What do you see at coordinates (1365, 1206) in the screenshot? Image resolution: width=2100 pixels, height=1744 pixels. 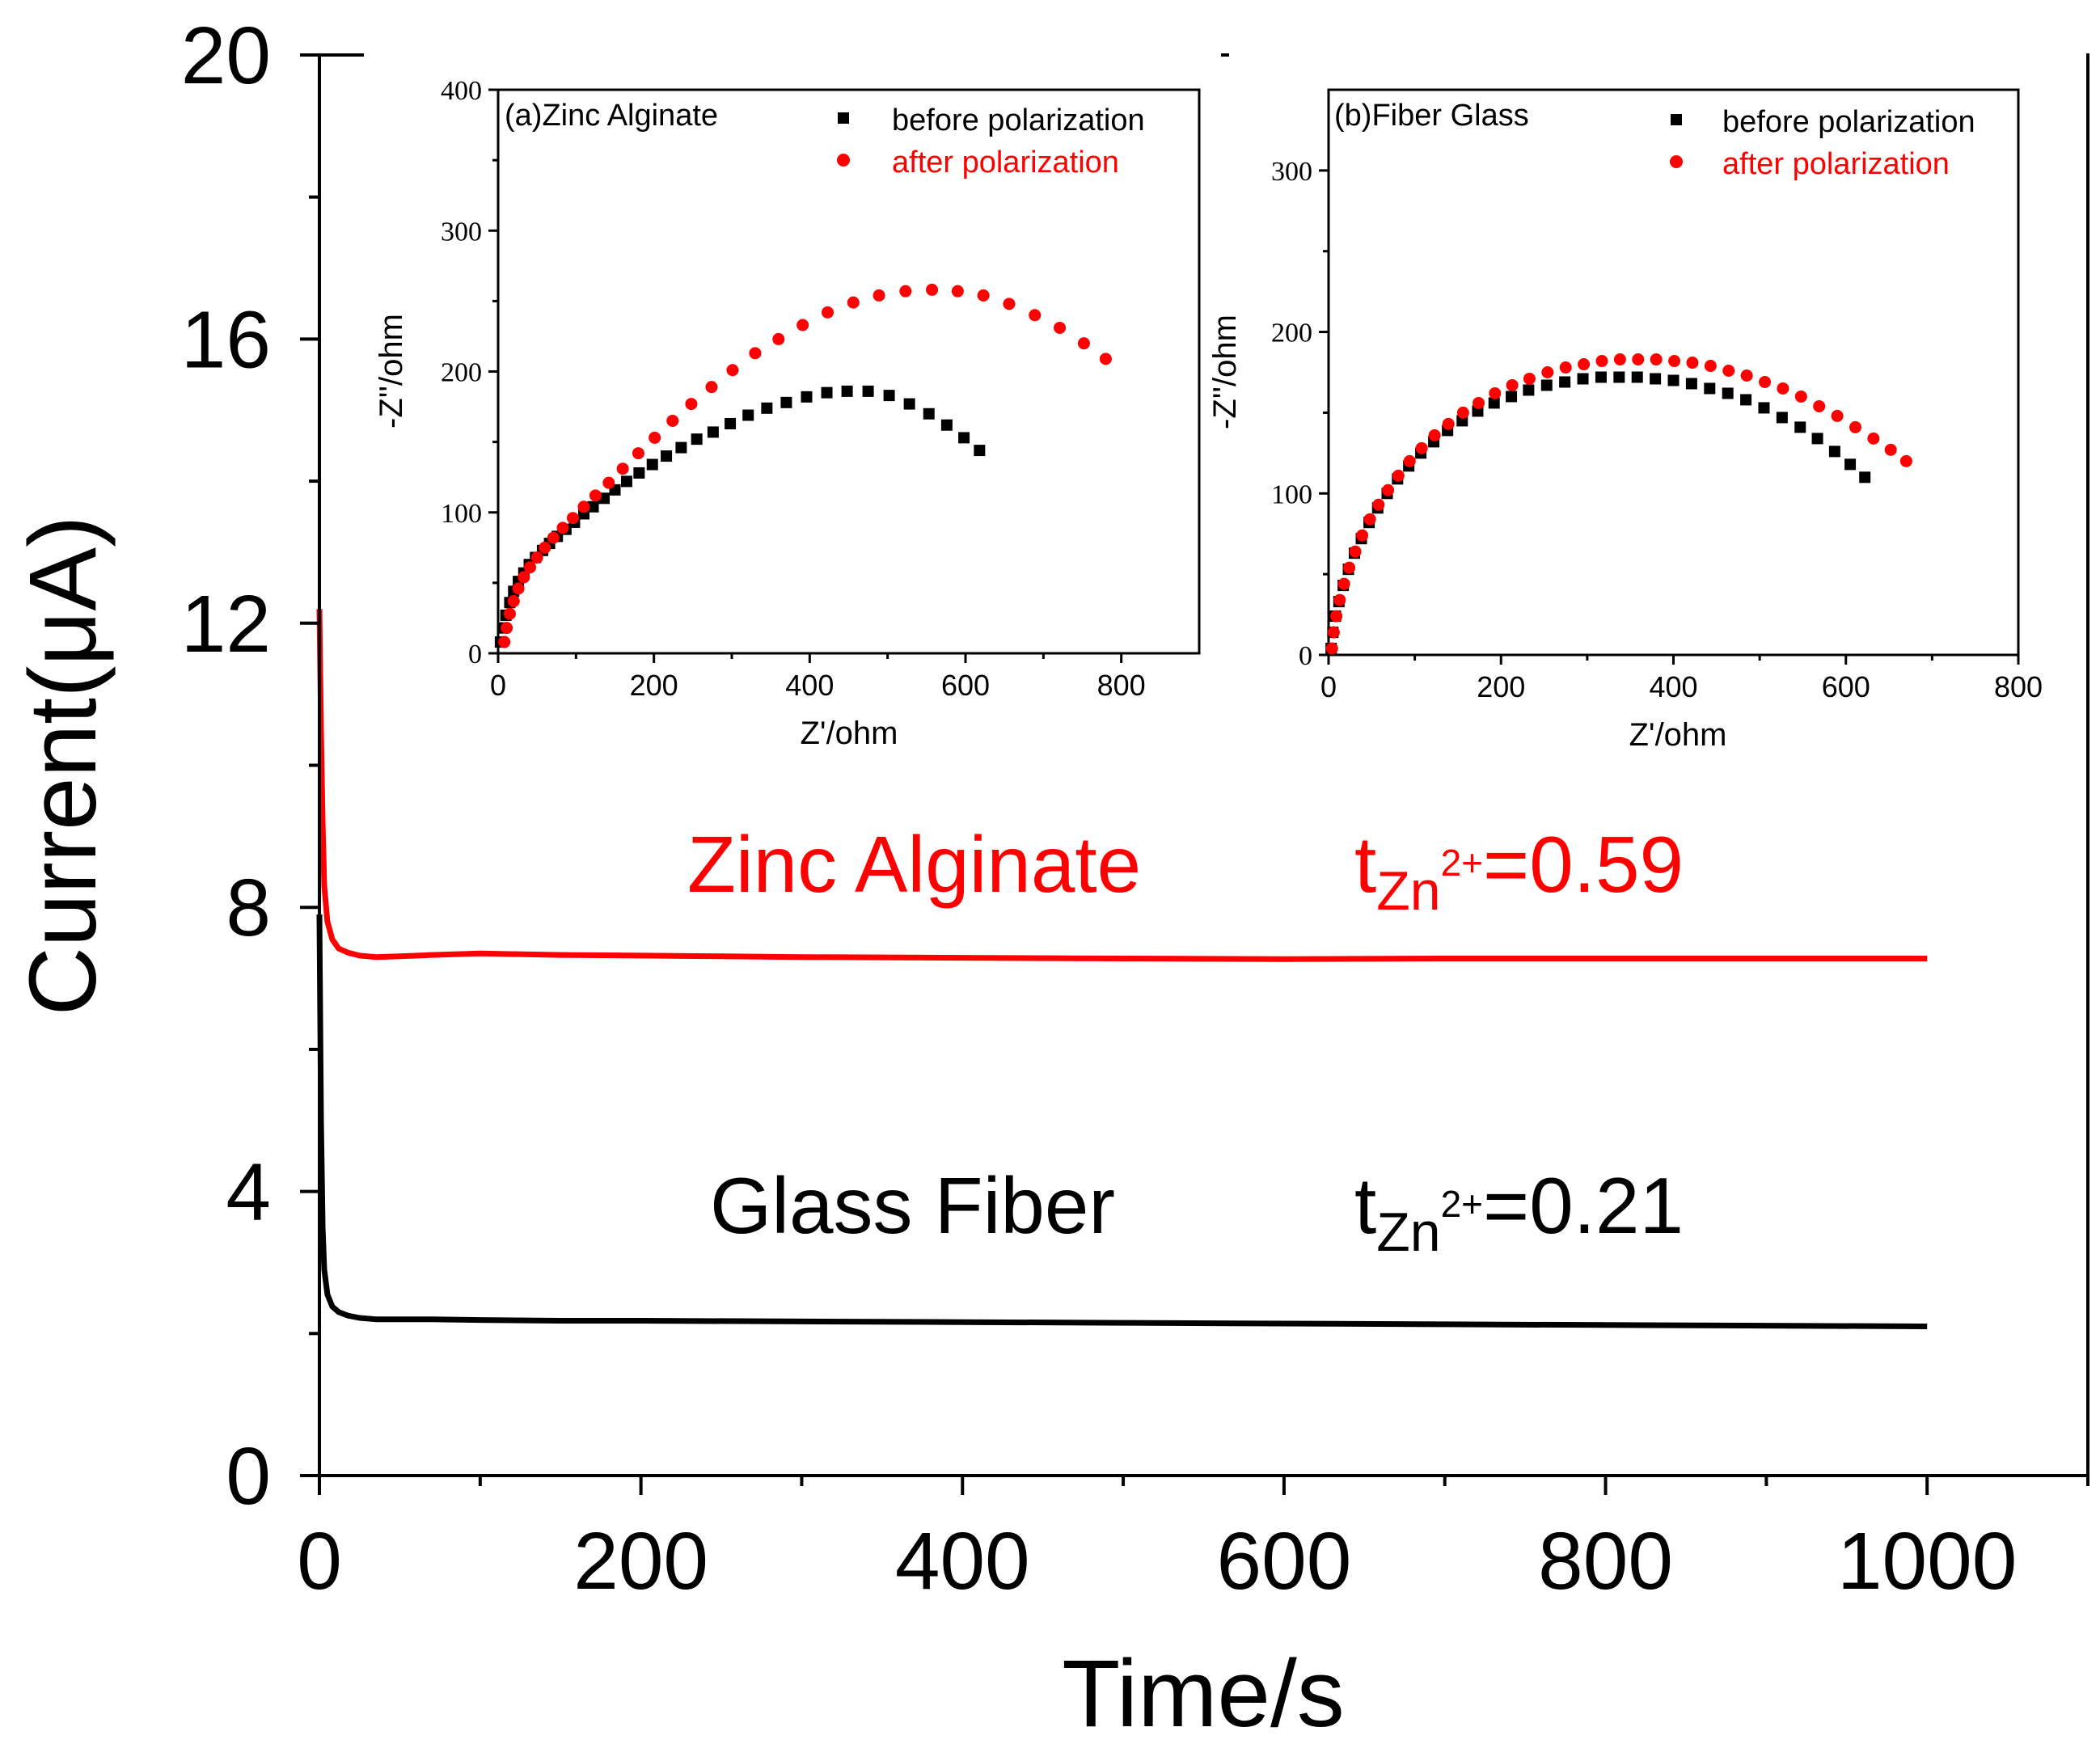 I see `t-symbol: t` at bounding box center [1365, 1206].